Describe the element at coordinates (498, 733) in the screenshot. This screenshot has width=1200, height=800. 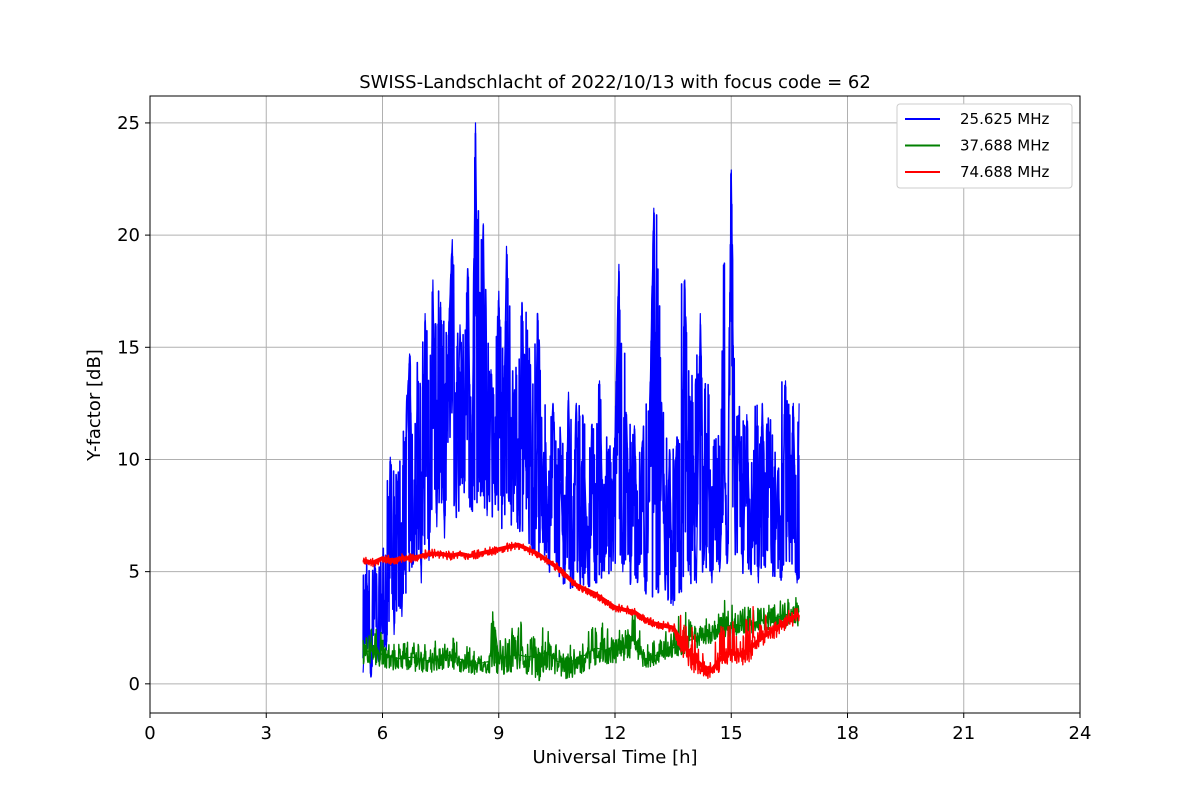
I see `x-tick-label: 9` at that location.